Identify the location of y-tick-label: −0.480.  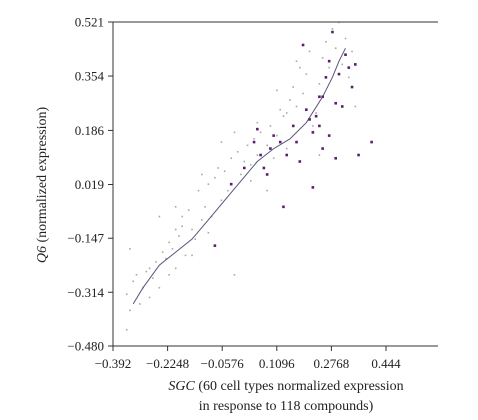
(85, 346).